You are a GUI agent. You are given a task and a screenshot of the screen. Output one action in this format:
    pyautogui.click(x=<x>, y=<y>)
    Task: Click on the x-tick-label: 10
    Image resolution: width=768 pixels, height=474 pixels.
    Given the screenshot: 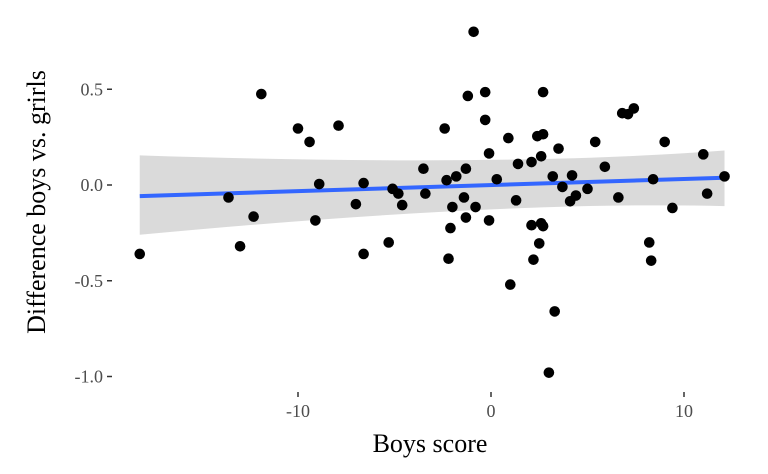 What is the action you would take?
    pyautogui.click(x=684, y=411)
    